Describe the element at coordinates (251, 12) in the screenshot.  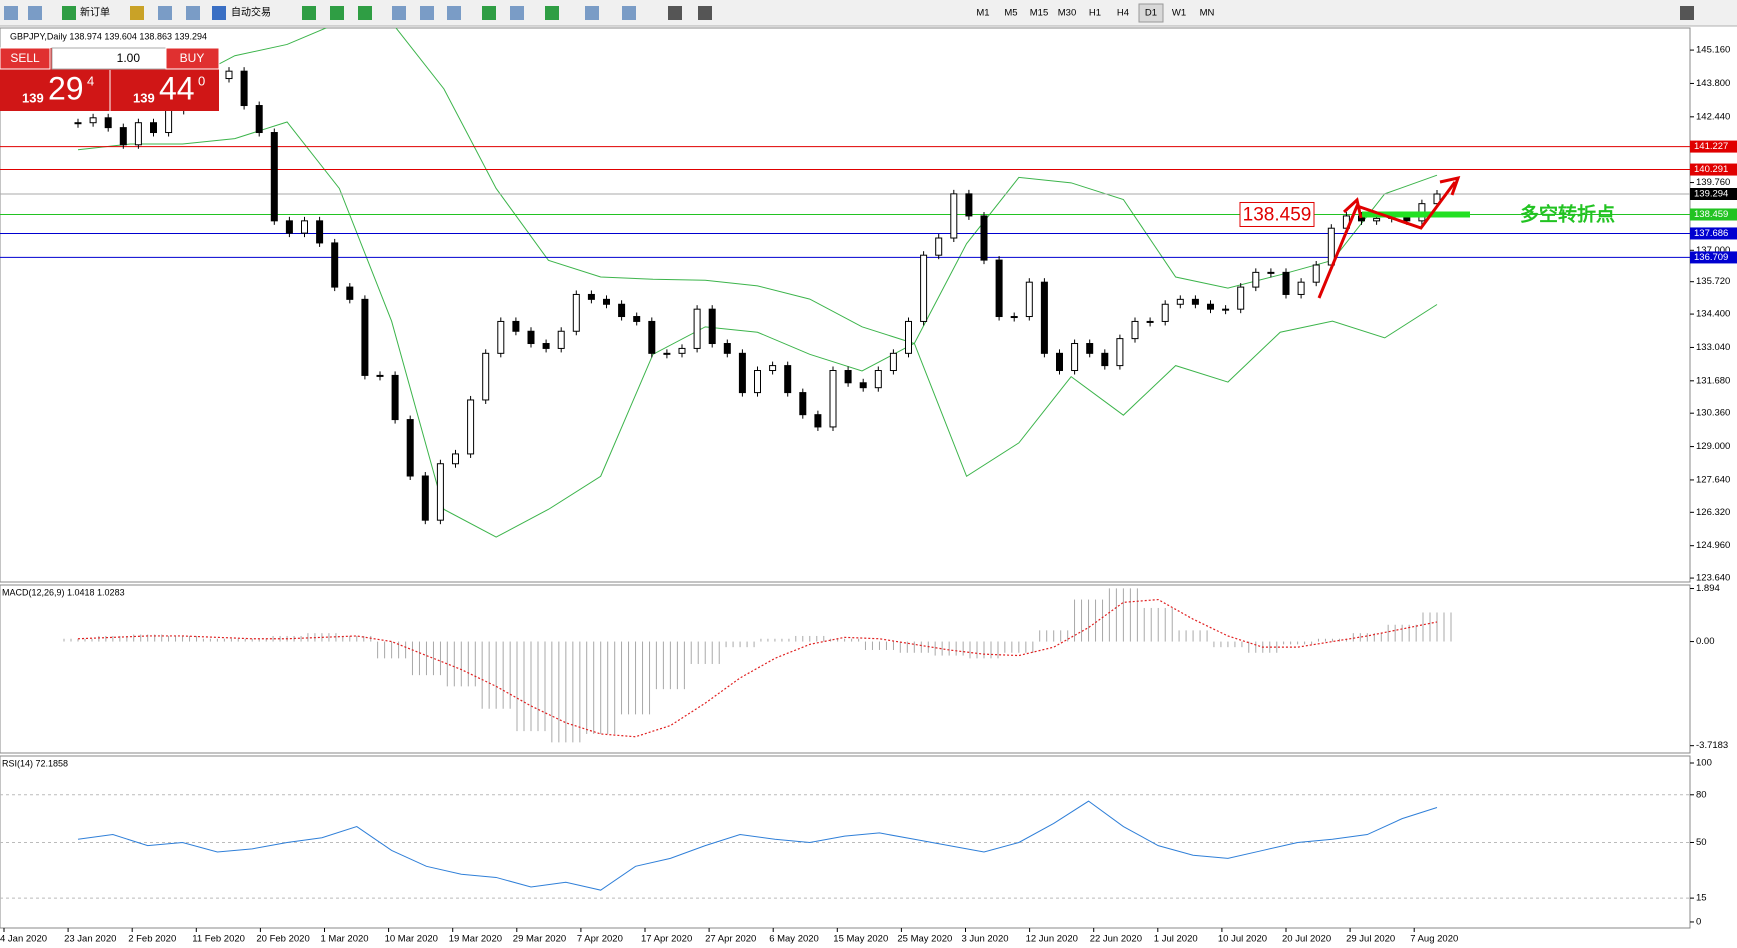
I see `auto-trading: 自动交易` at that location.